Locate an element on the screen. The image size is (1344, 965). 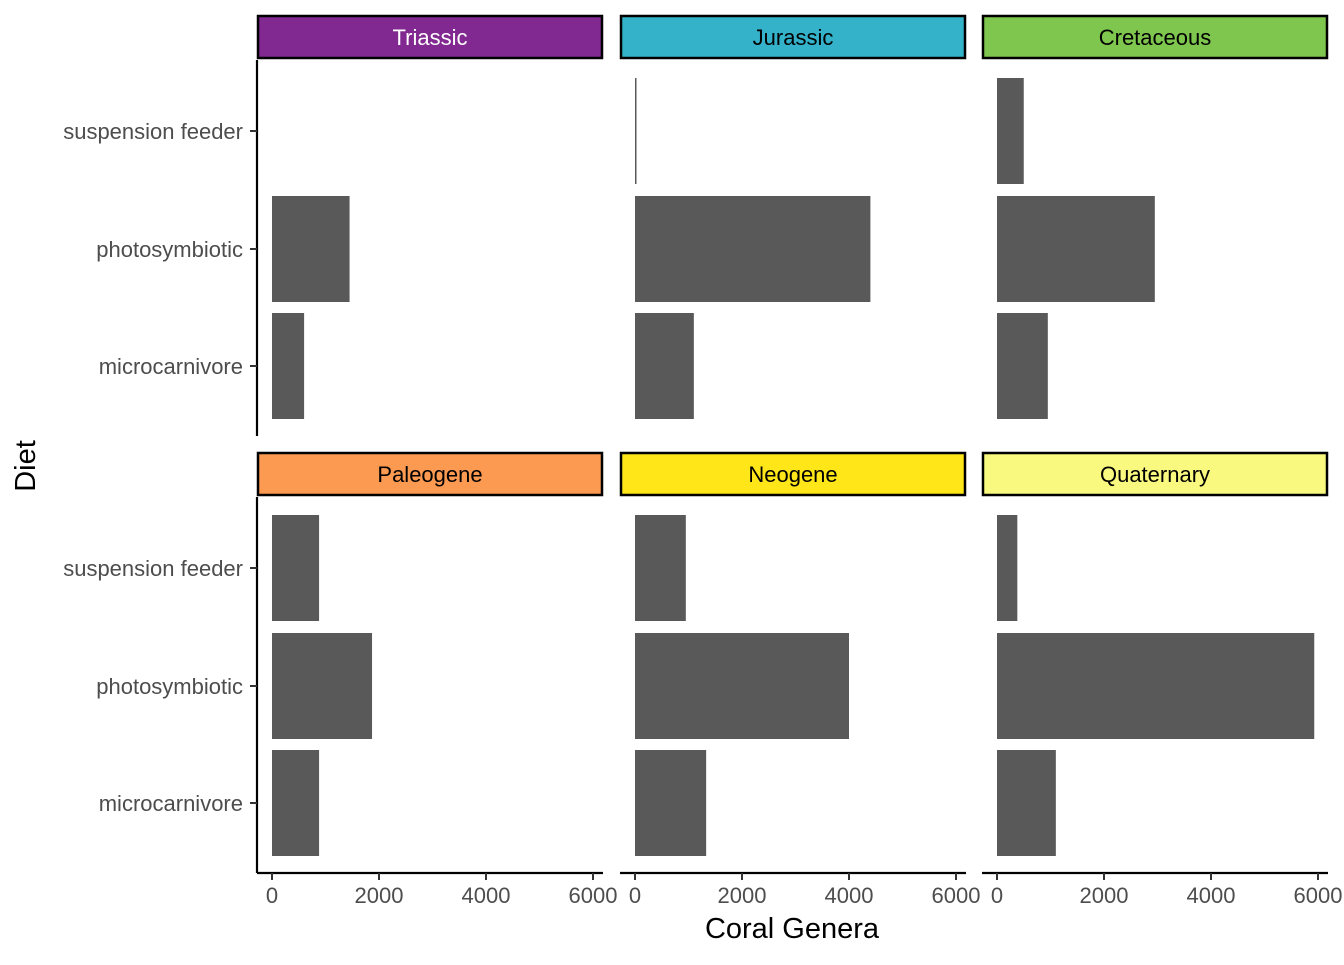
y-tick-label-microcarnivore-row-2: microcarnivore is located at coordinates (171, 803).